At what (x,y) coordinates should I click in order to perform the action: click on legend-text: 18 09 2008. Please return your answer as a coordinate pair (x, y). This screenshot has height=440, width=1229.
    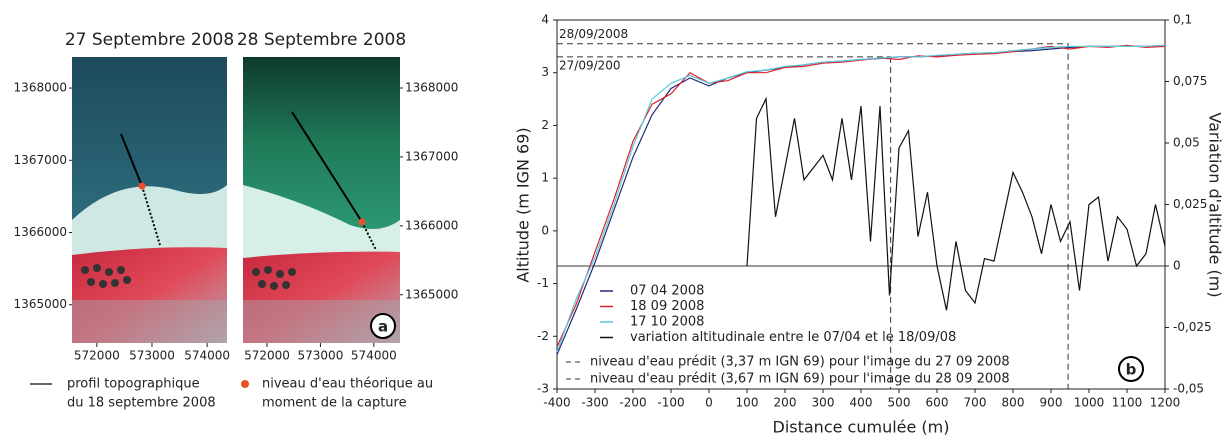
    Looking at the image, I should click on (667, 306).